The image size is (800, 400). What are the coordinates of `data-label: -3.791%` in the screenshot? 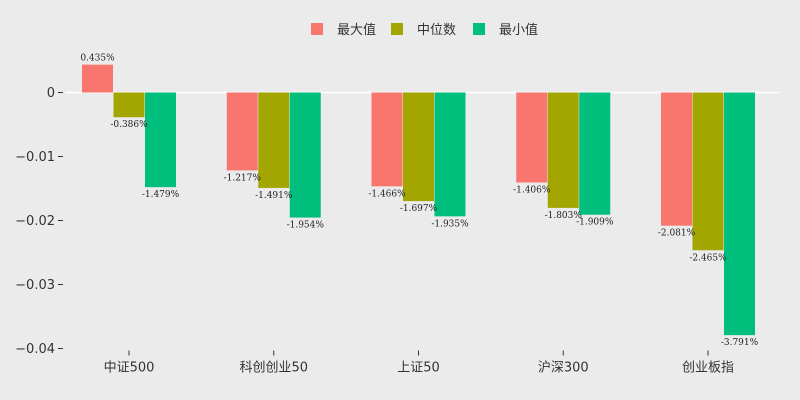 It's located at (740, 343).